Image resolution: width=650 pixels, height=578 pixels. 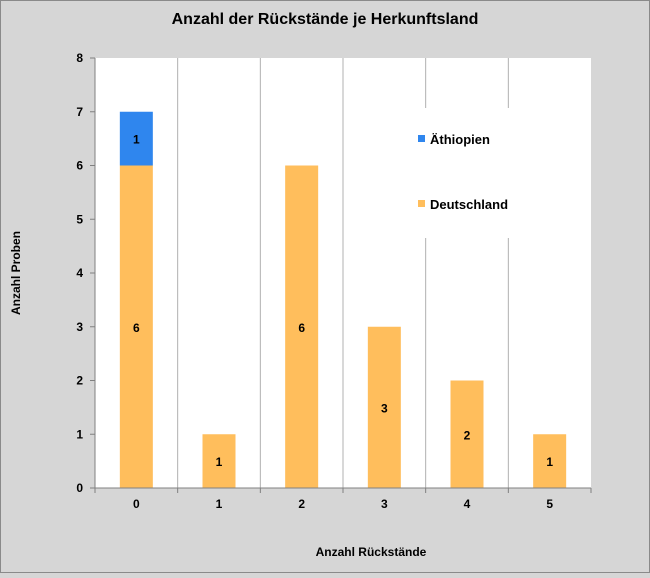 I want to click on x-axis-label: Anzahl Rückstände, so click(x=371, y=552).